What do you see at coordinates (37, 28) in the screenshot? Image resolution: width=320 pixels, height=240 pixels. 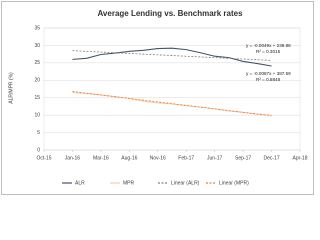 I see `y-tick-label: 35` at bounding box center [37, 28].